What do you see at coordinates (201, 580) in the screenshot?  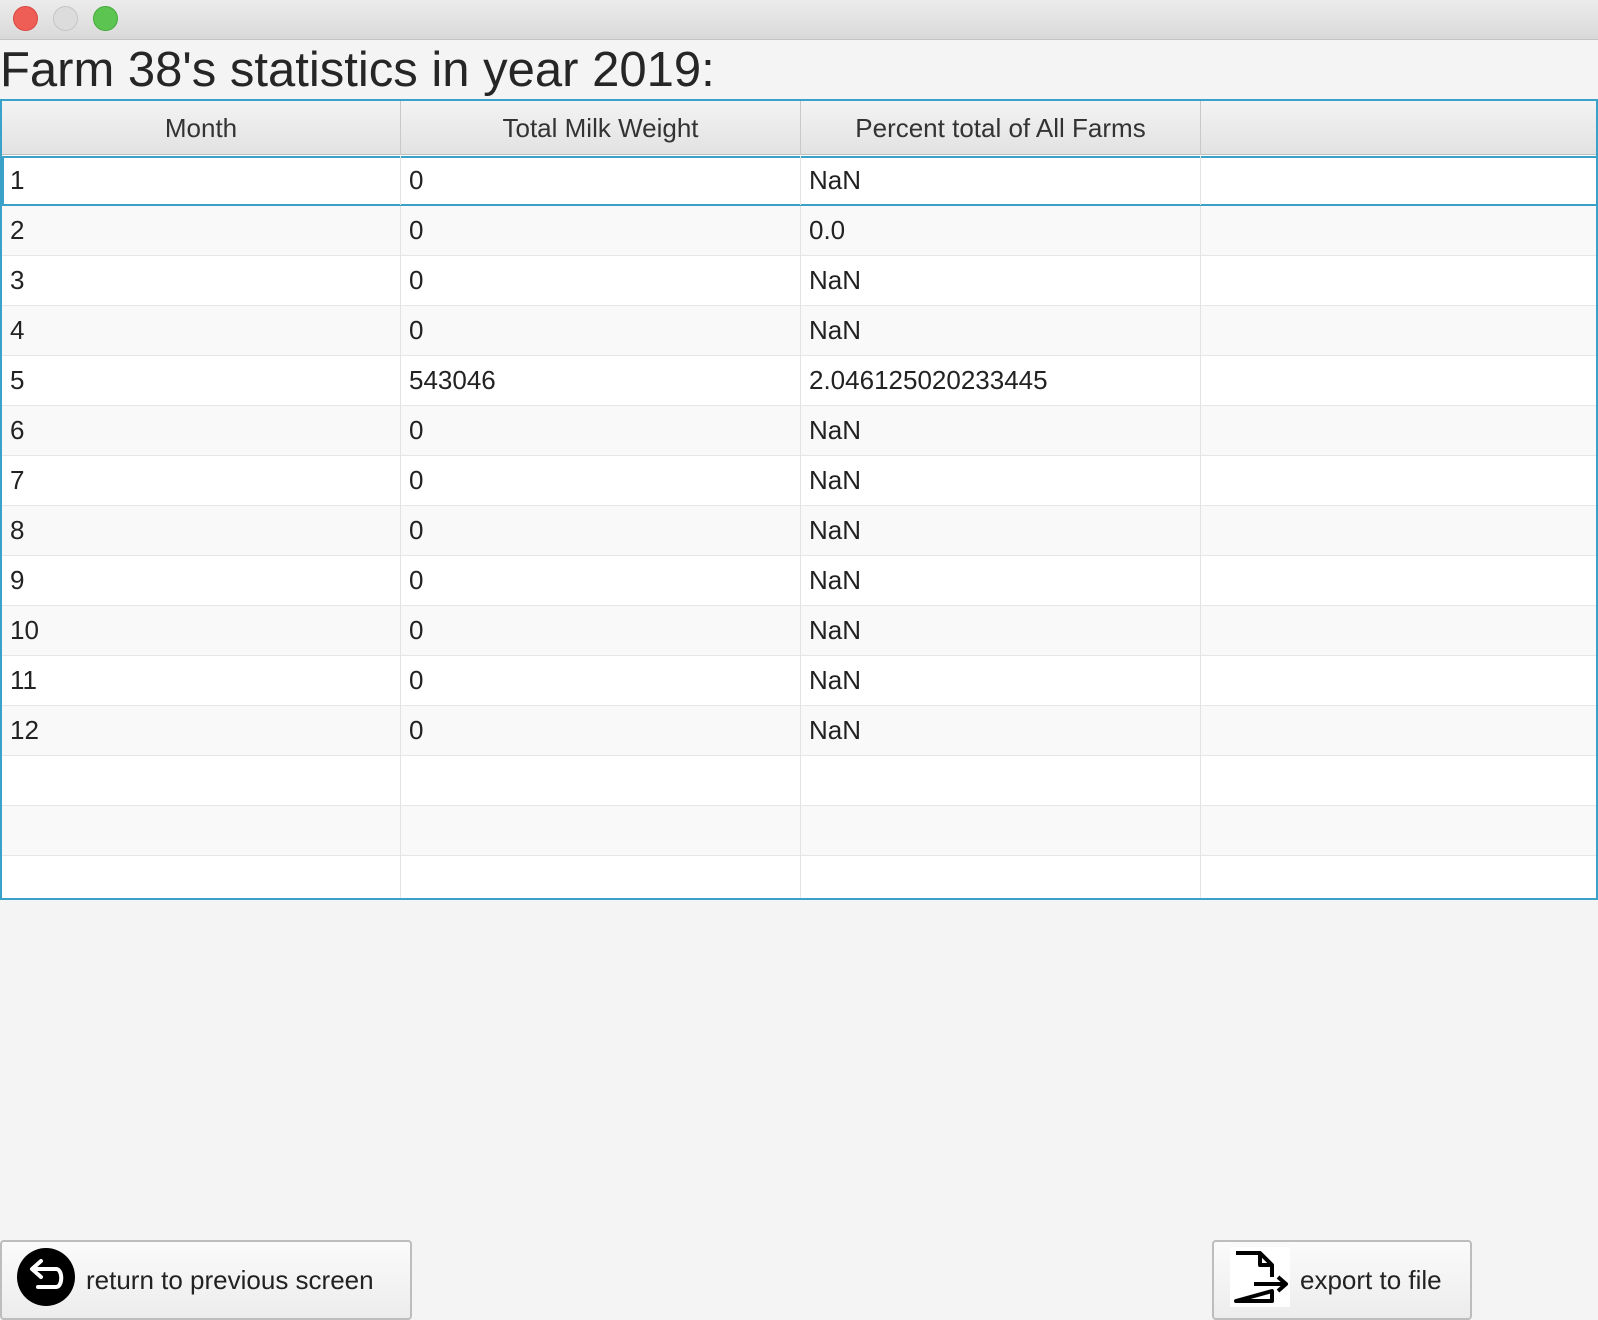 I see `table-cell: 9` at bounding box center [201, 580].